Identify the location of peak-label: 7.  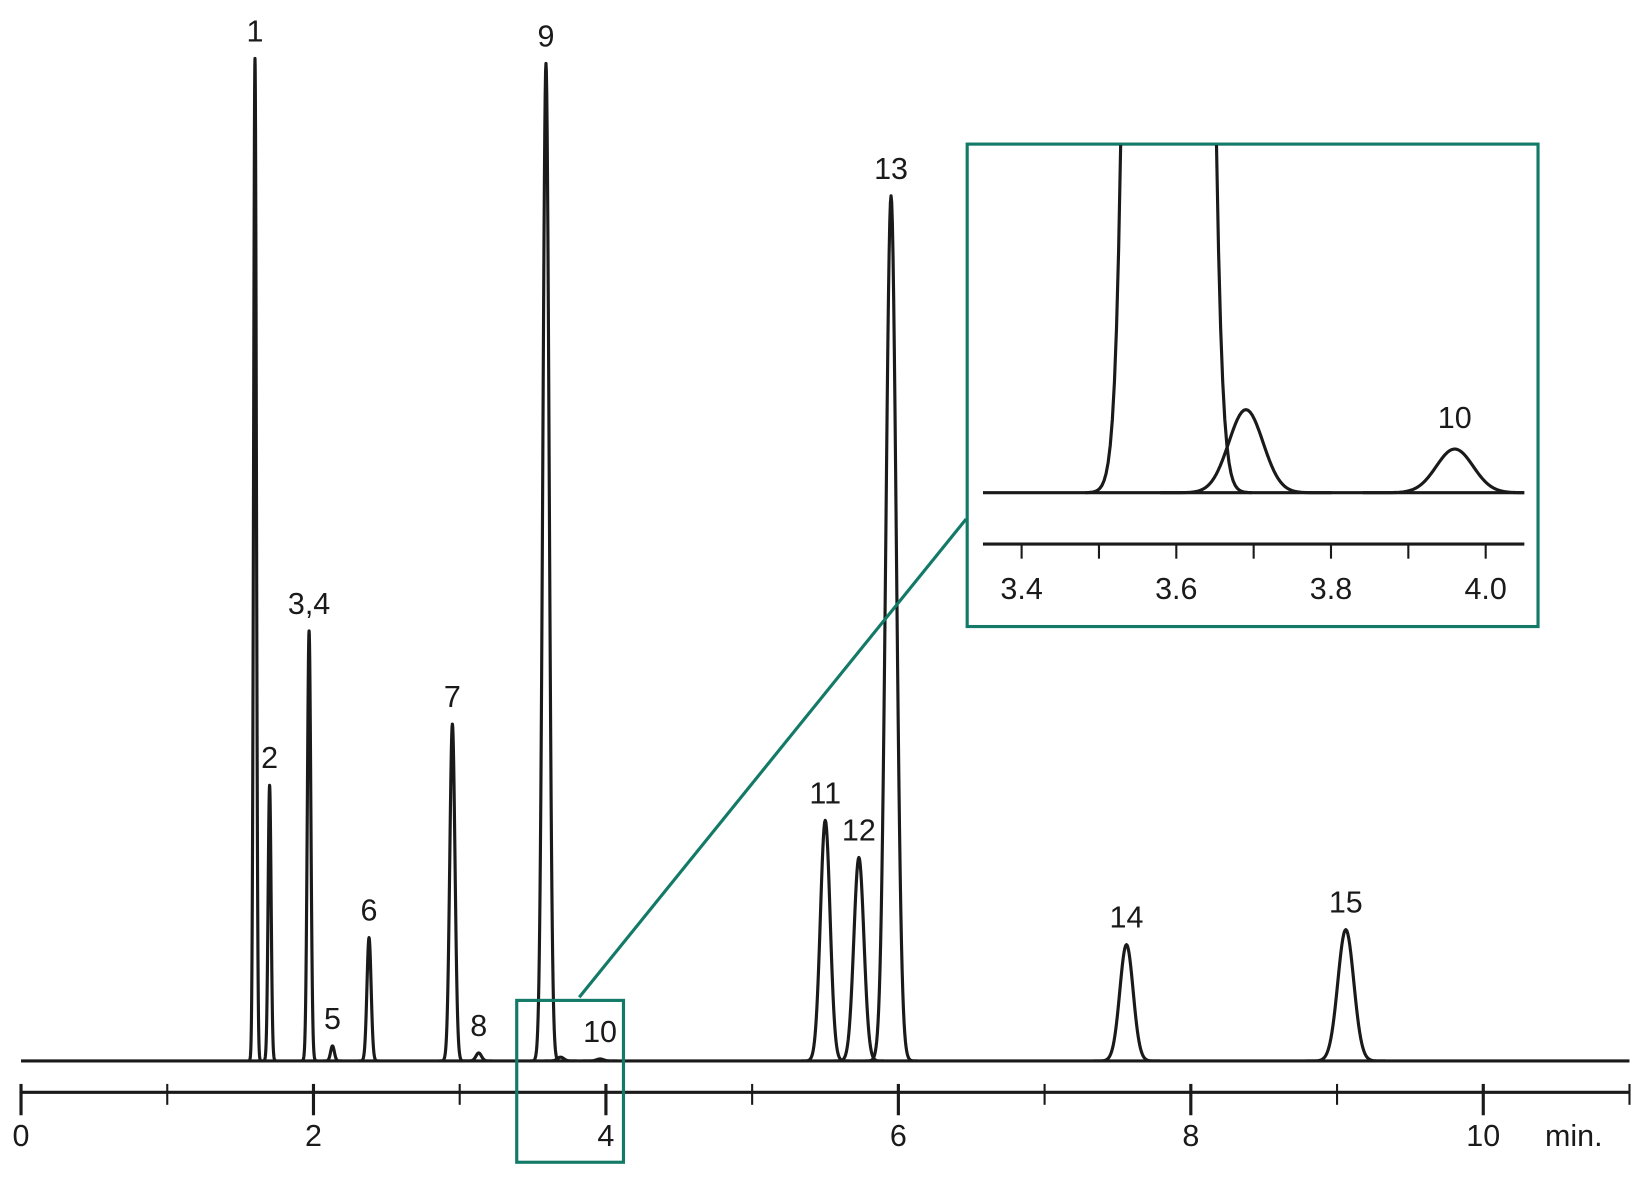
(452, 697).